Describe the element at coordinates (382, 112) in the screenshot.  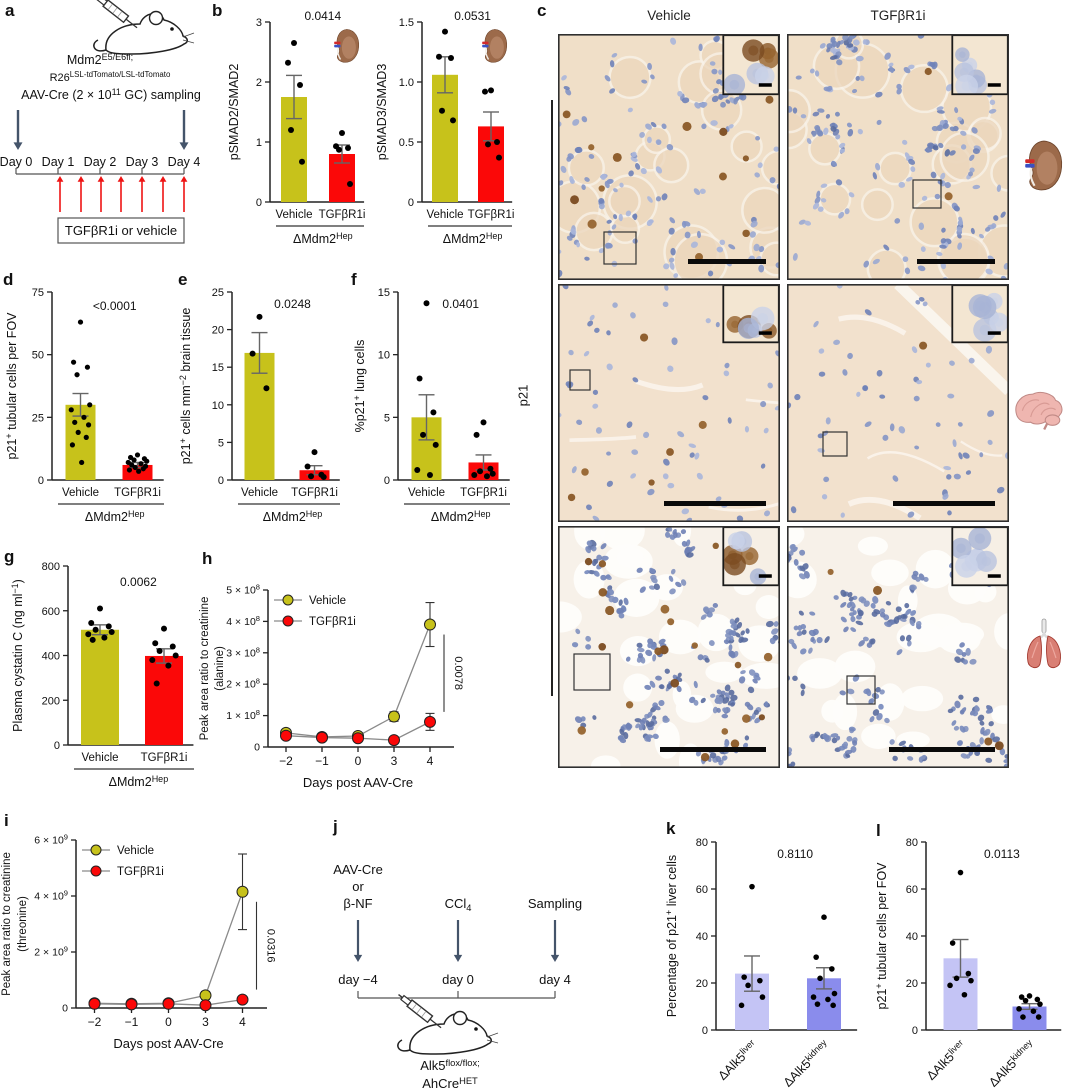
I see `svg-text: pSMAD3/SMAD3` at that location.